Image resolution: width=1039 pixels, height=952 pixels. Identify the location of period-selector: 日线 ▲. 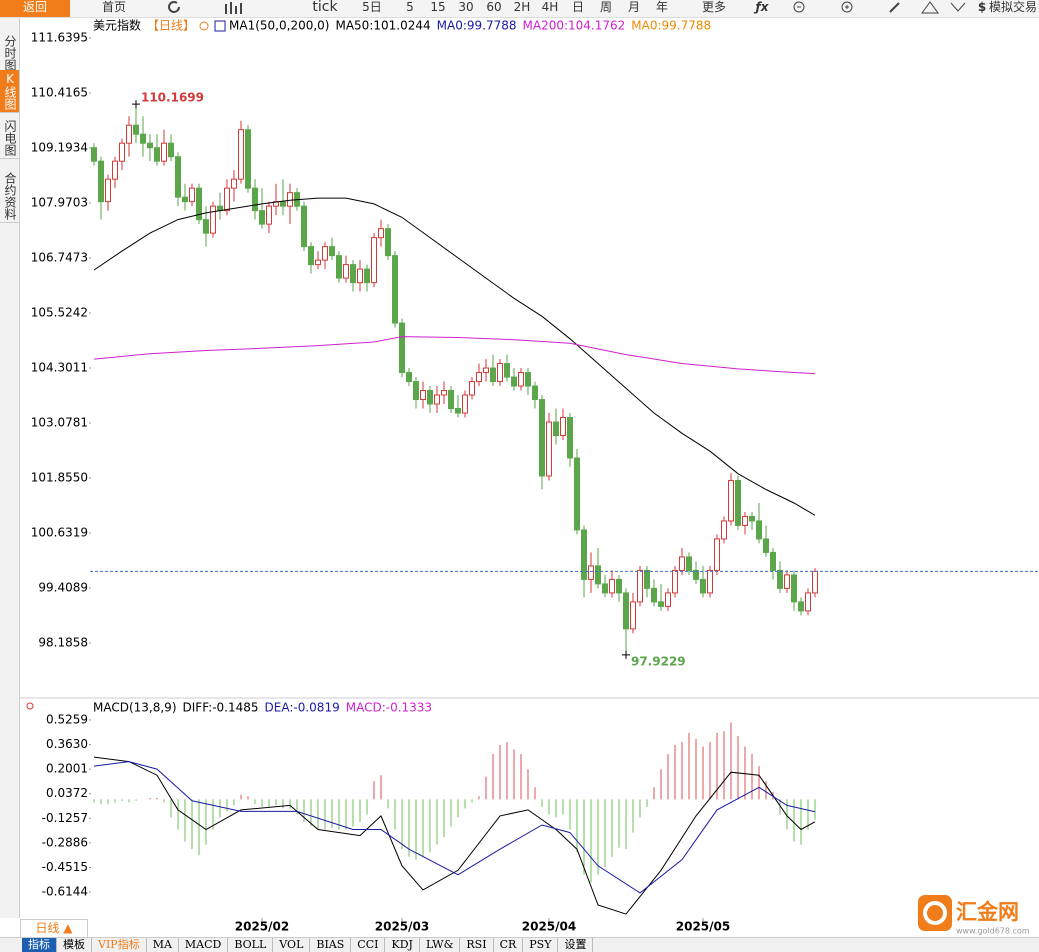
(54, 928).